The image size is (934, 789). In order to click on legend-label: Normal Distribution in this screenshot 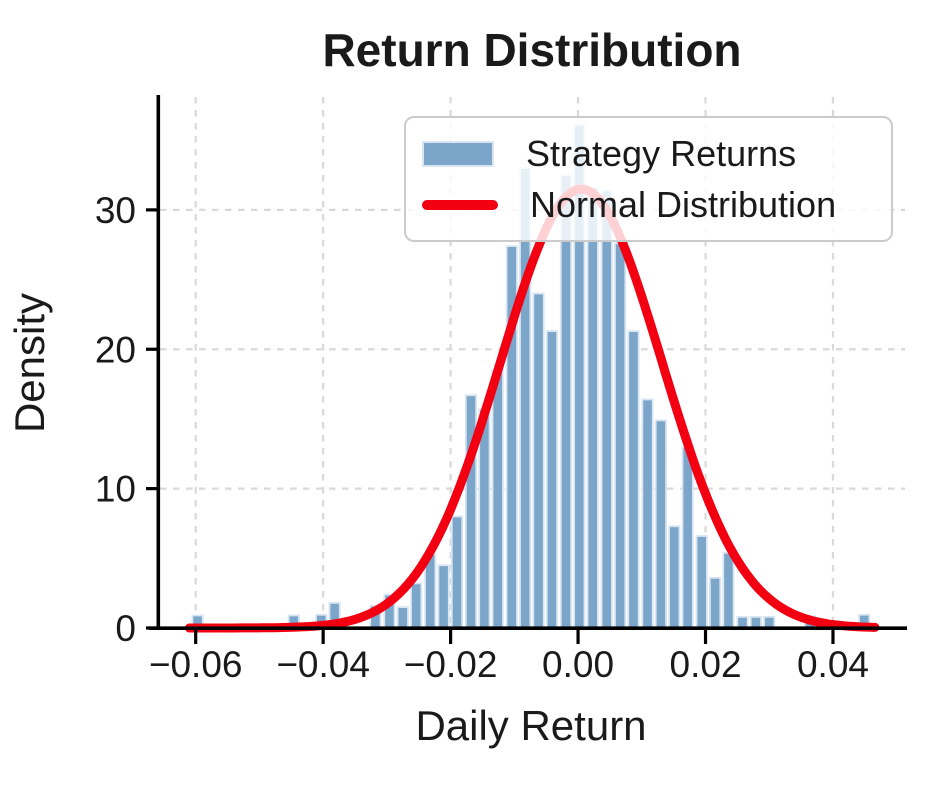, I will do `click(683, 204)`.